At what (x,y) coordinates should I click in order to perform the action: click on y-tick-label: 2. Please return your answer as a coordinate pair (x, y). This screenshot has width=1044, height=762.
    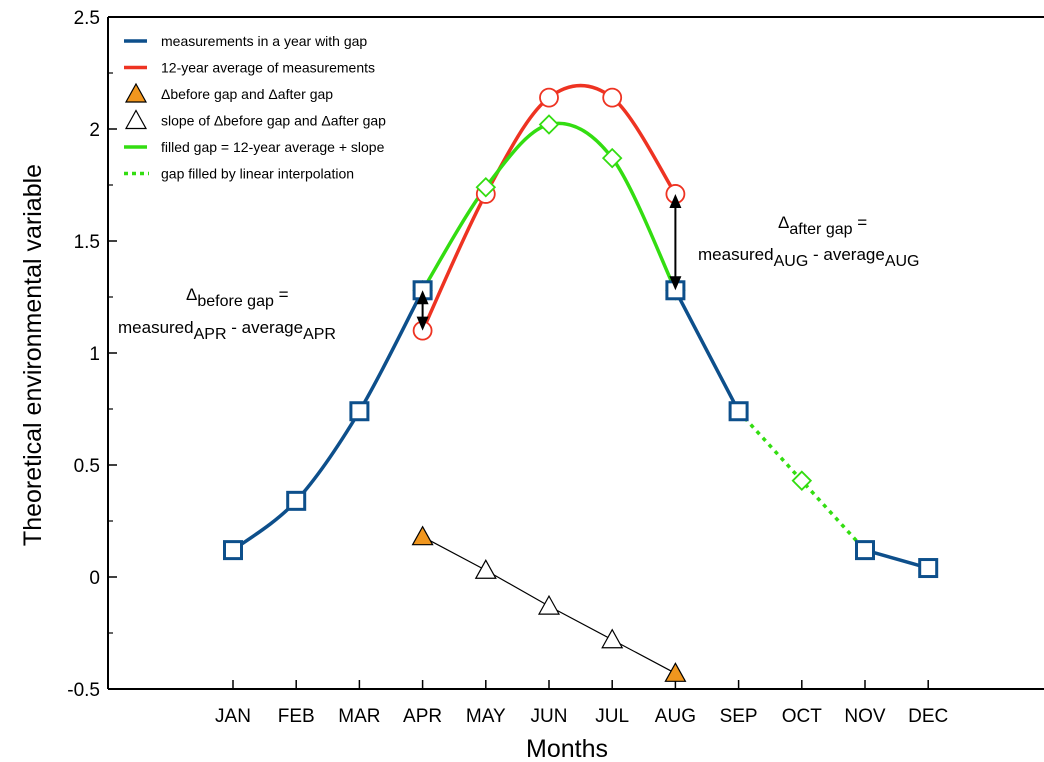
    Looking at the image, I should click on (94, 130).